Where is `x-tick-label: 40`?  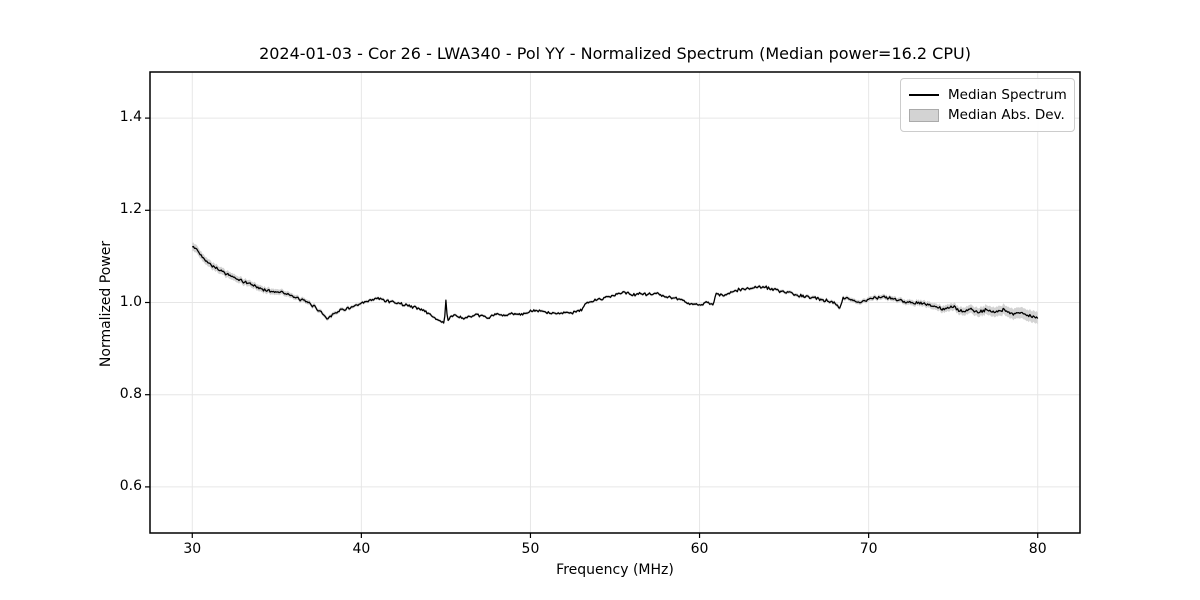
x-tick-label: 40 is located at coordinates (361, 549).